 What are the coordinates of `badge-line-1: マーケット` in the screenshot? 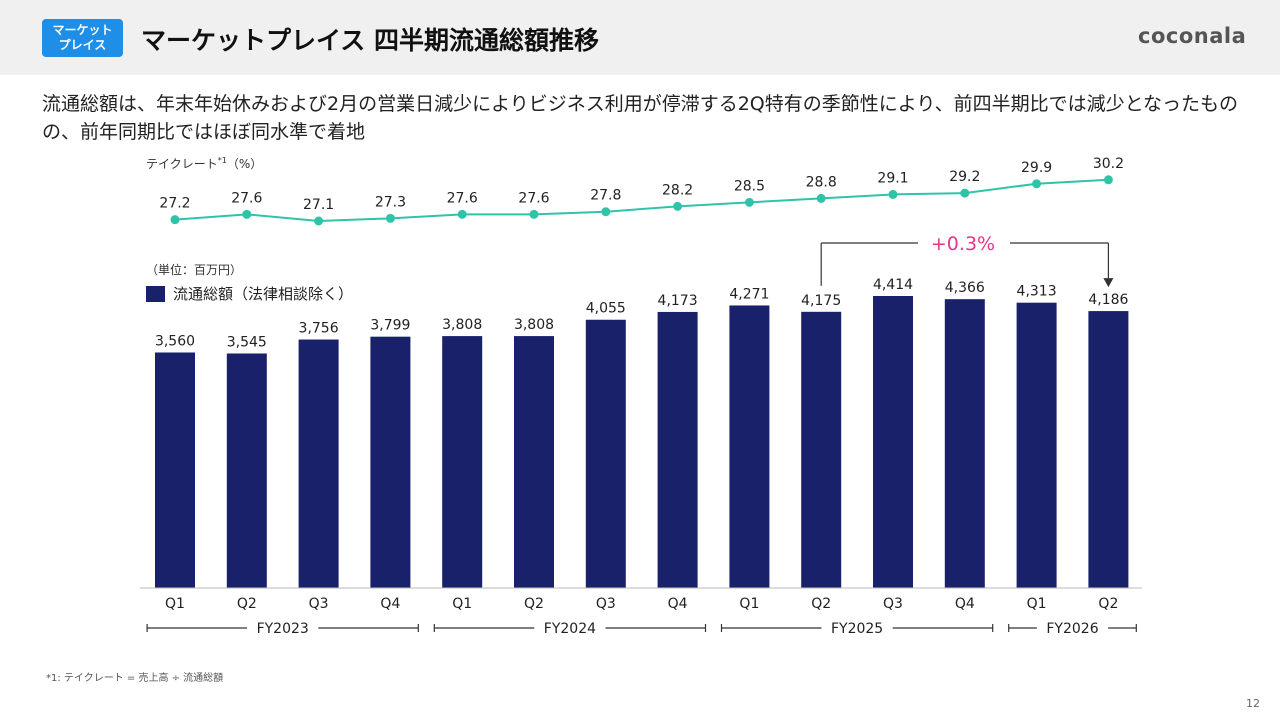 It's located at (82, 30).